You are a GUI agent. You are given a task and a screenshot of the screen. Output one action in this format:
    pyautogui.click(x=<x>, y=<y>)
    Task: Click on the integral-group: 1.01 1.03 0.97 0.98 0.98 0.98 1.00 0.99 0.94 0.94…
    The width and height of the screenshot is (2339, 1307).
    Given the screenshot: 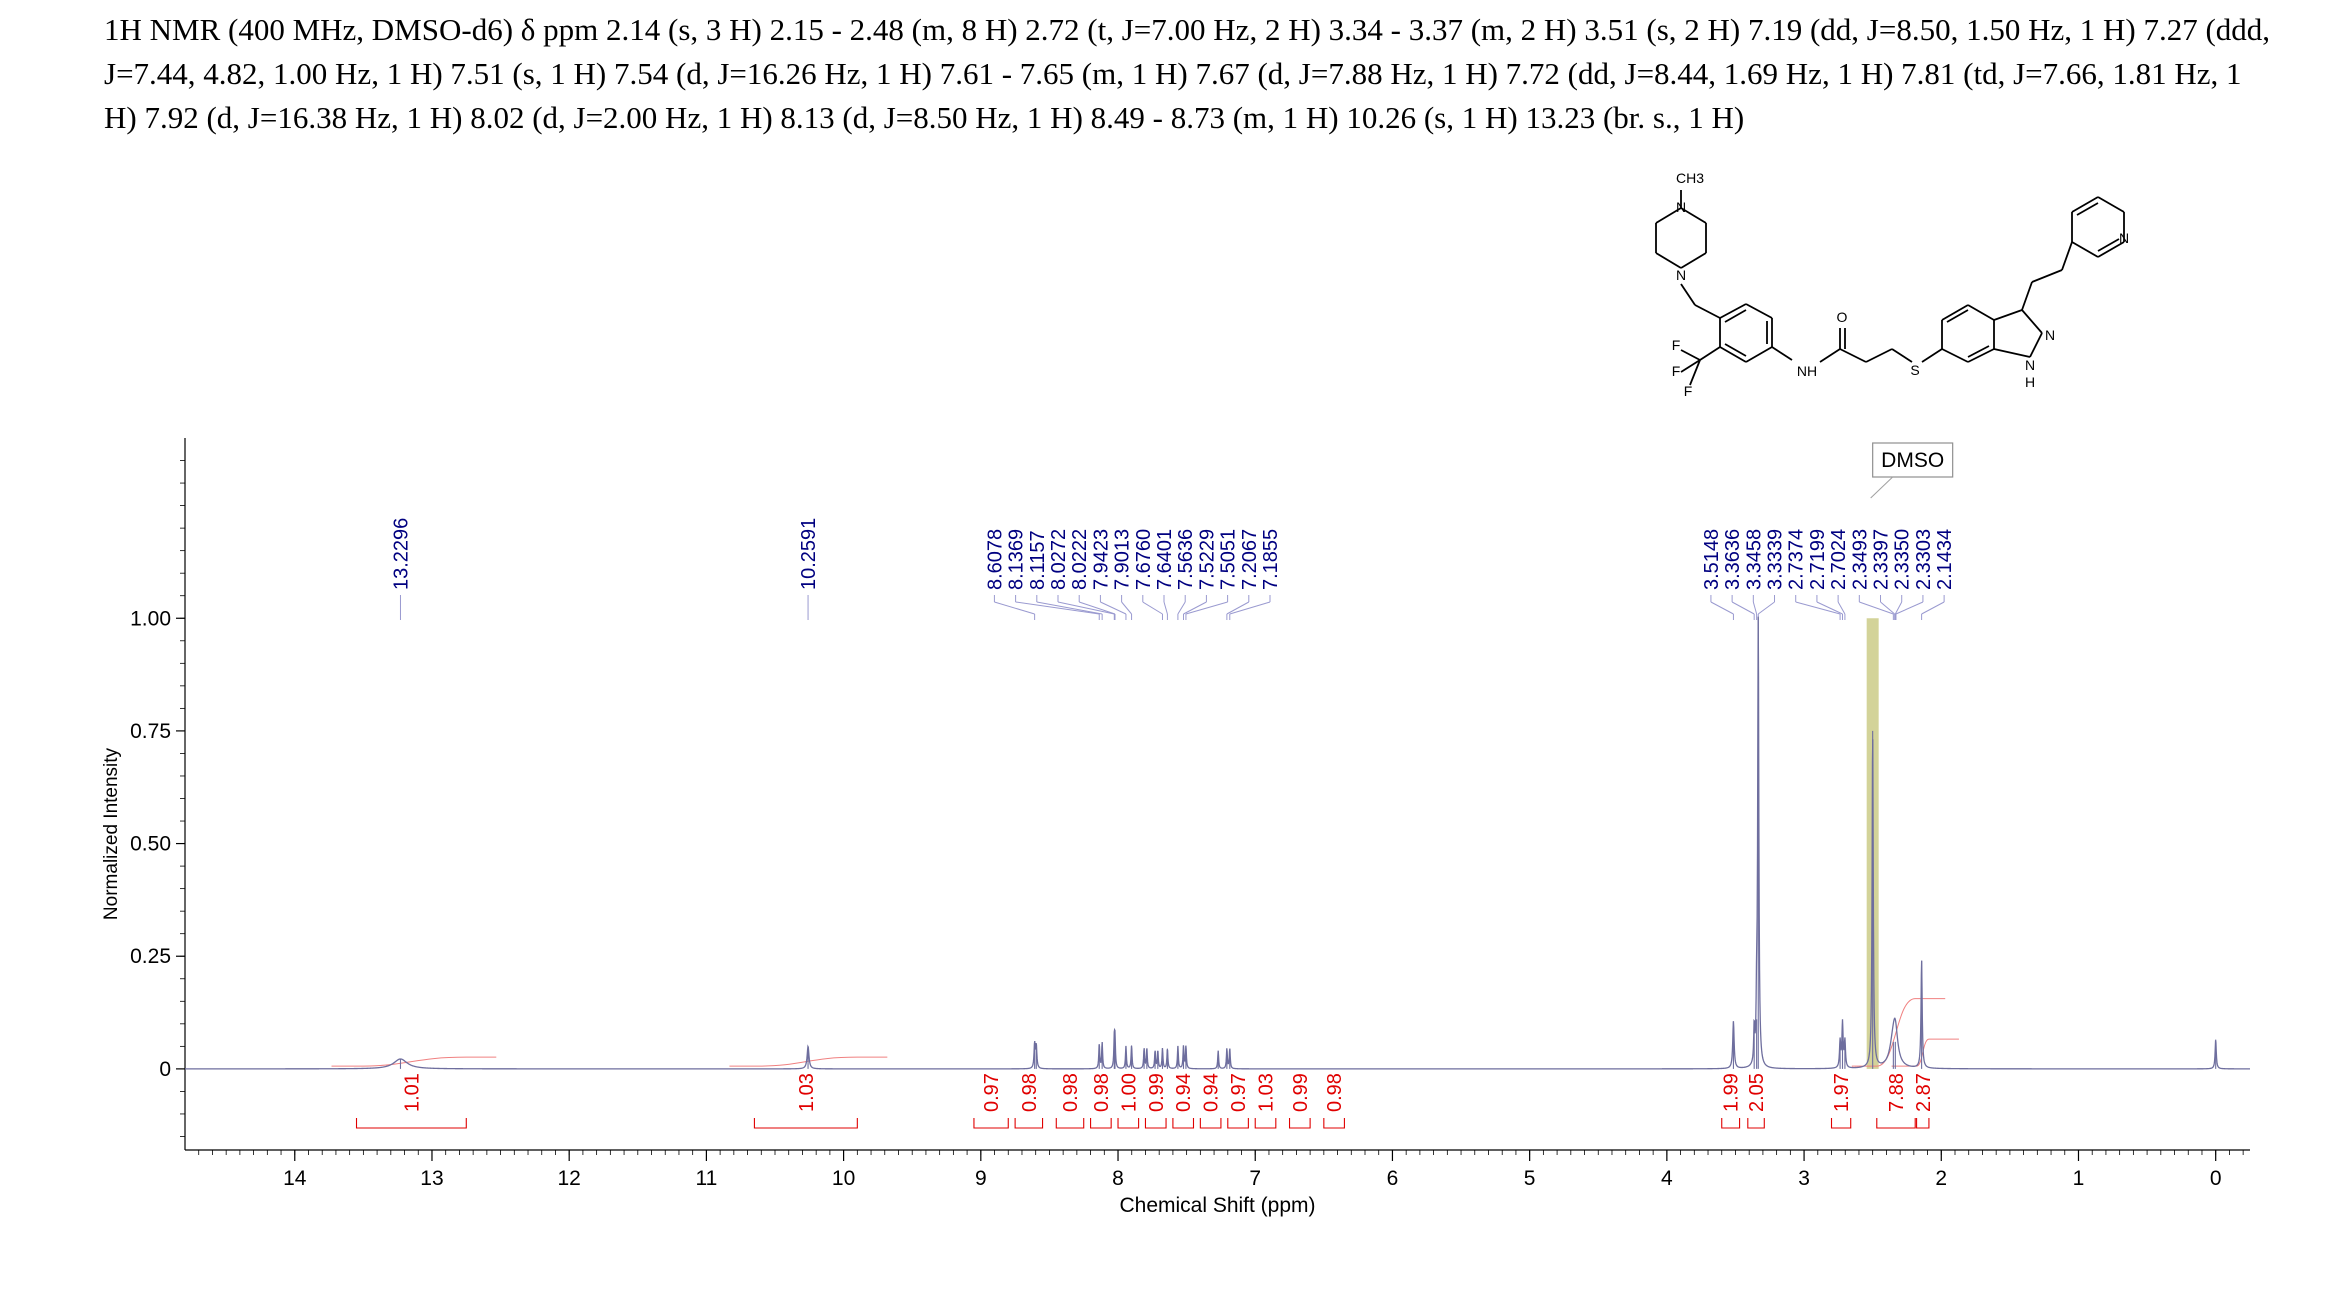 What is the action you would take?
    pyautogui.click(x=1145, y=1063)
    